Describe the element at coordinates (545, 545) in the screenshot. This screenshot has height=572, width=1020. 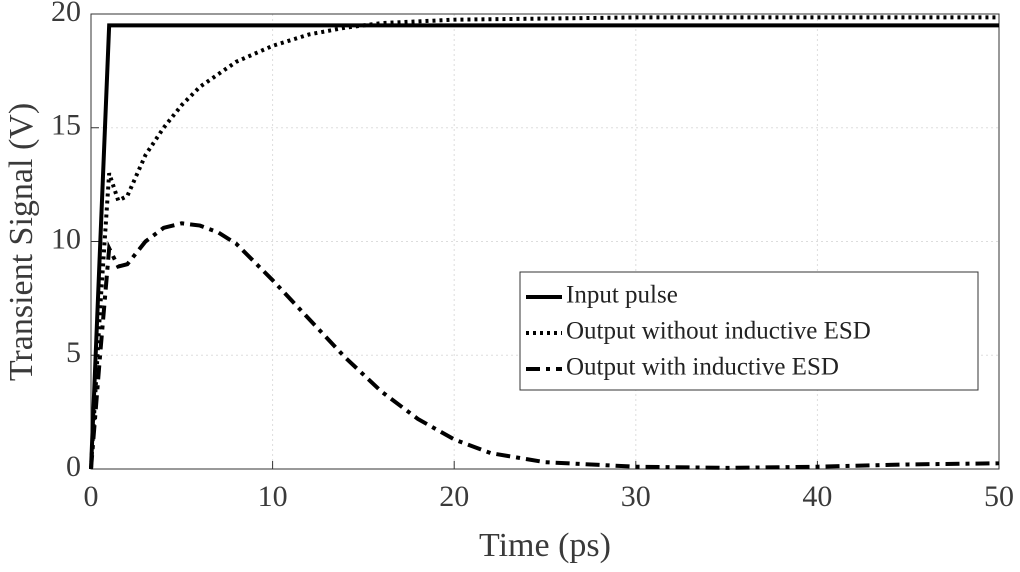
I see `x-axis-label: Time (ps)` at that location.